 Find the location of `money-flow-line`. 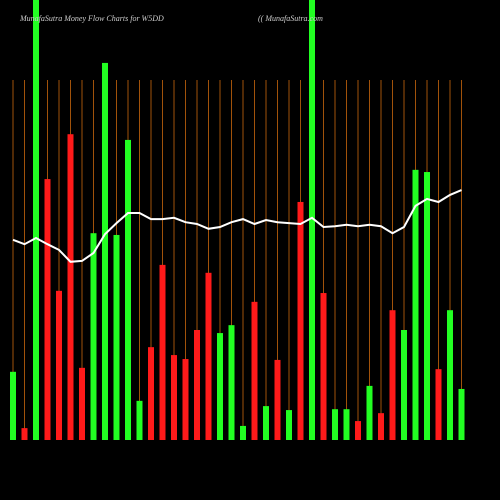

money-flow-line is located at coordinates (237, 226).